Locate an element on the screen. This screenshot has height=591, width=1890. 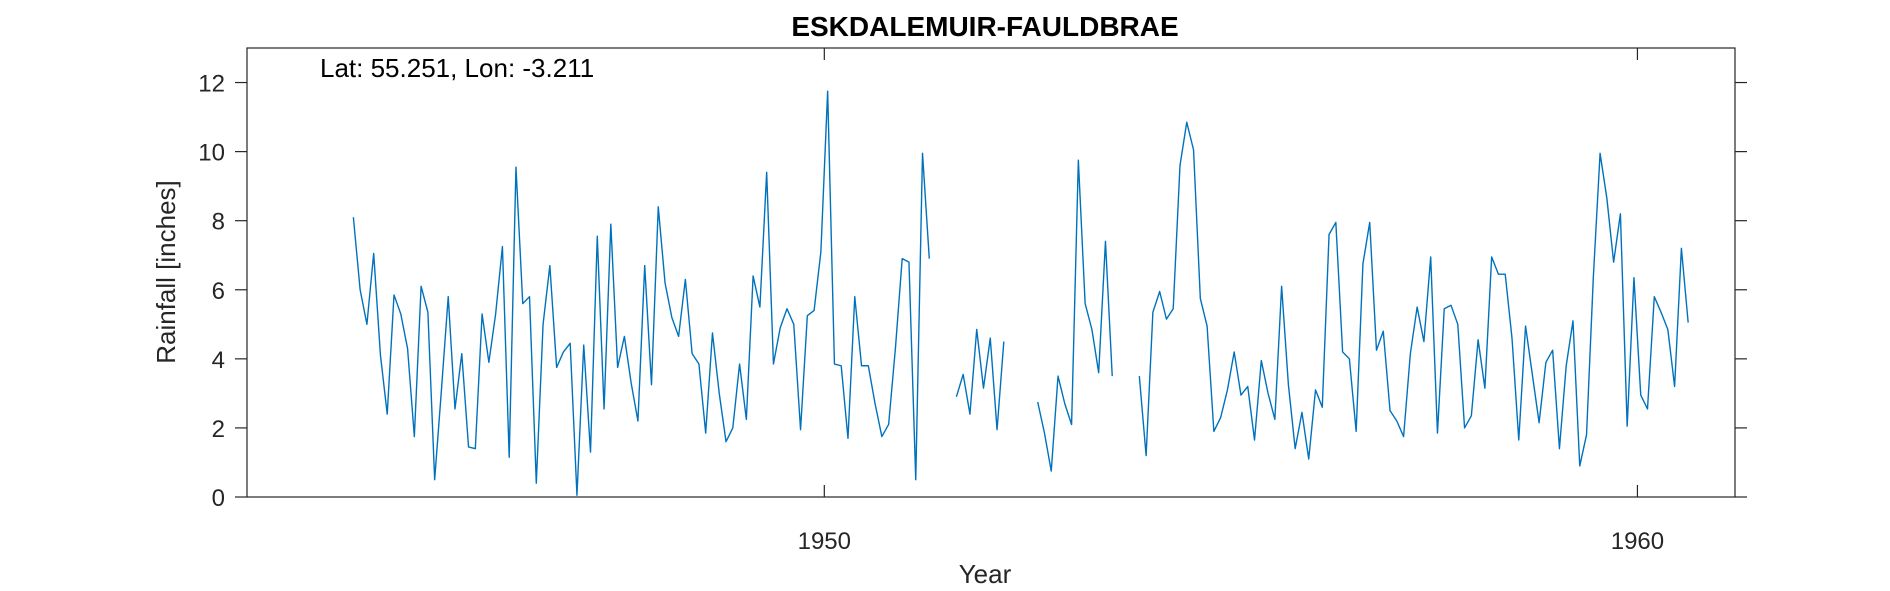
y-tick-label: 12 is located at coordinates (211, 84).